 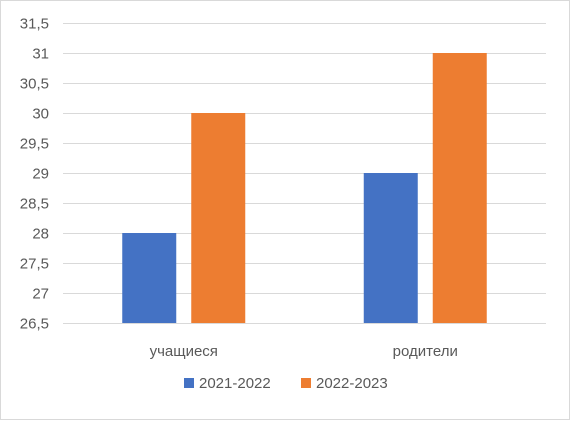 I want to click on y-axis-ticks: 26,5 27 27,5 28 28,5 29 29,5 30 30,5 31 31,5, so click(x=34, y=174).